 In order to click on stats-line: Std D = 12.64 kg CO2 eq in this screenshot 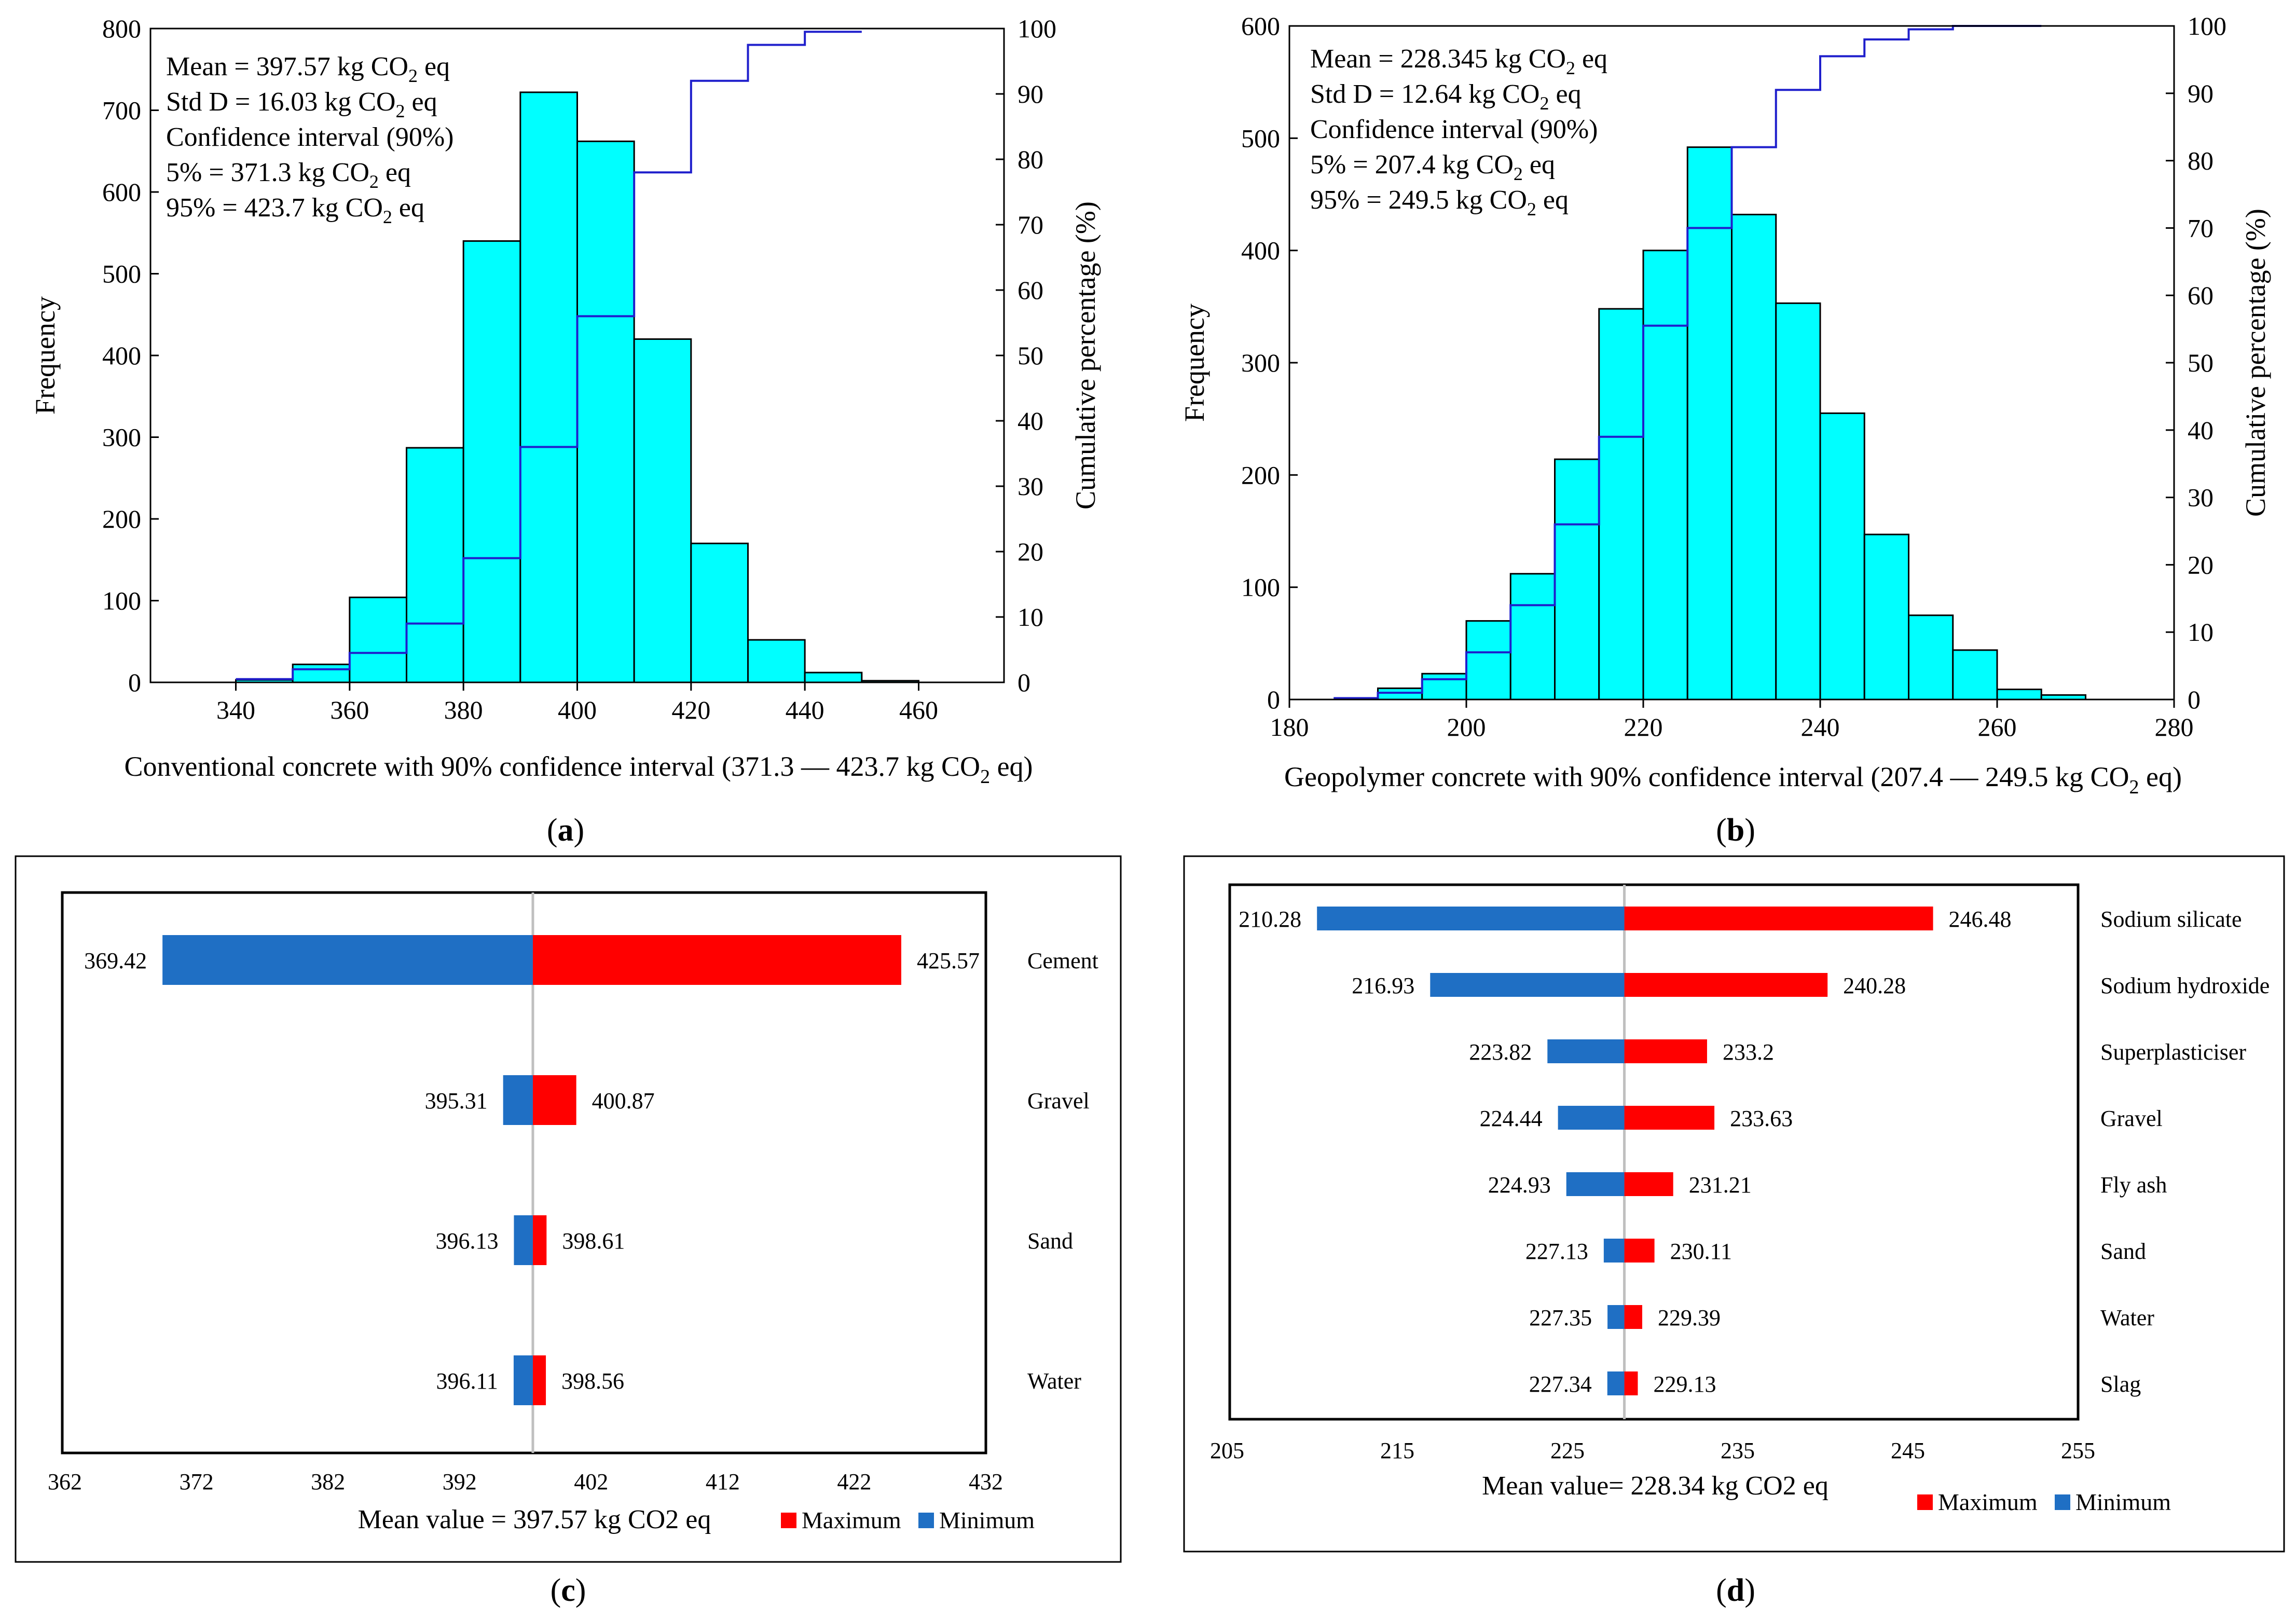, I will do `click(1446, 97)`.